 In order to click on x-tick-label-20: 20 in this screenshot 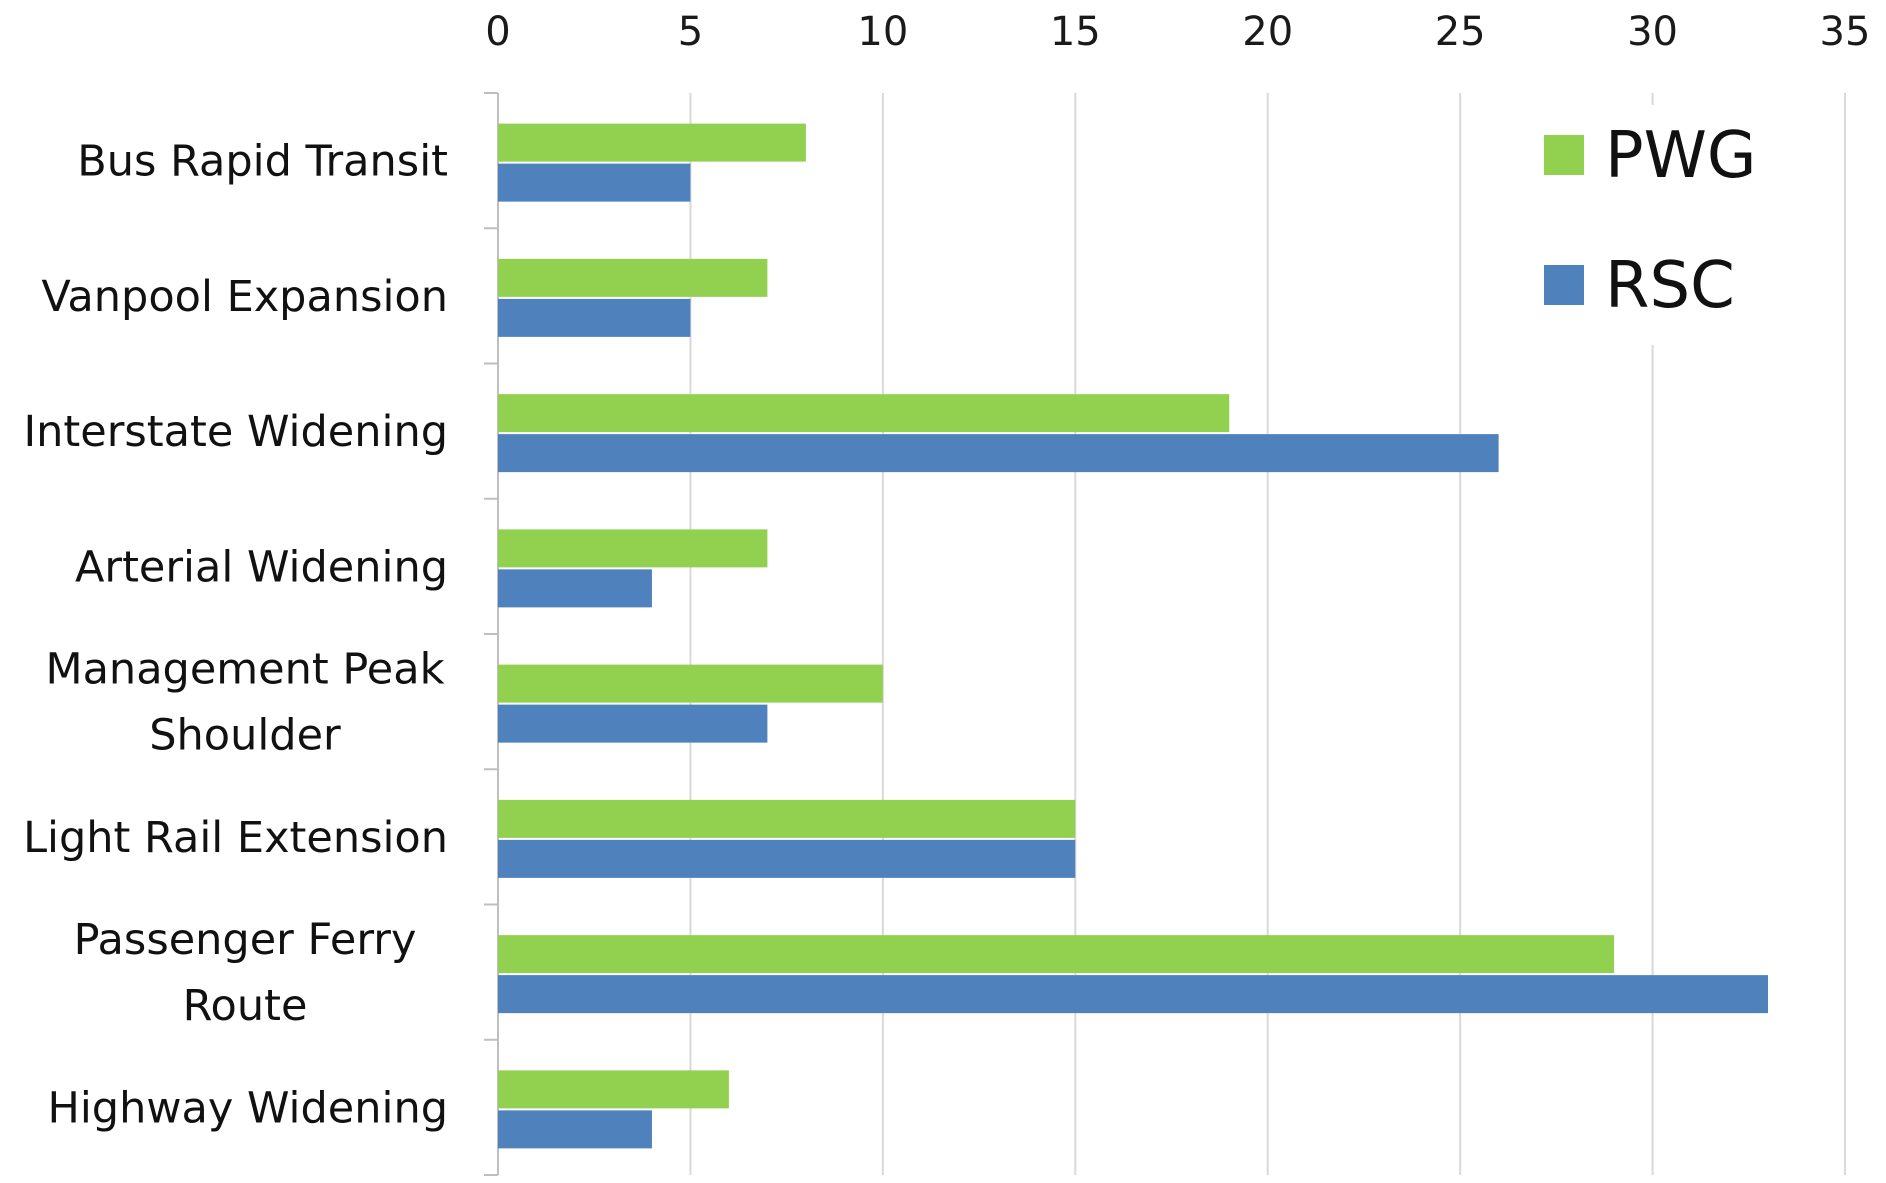, I will do `click(1267, 32)`.